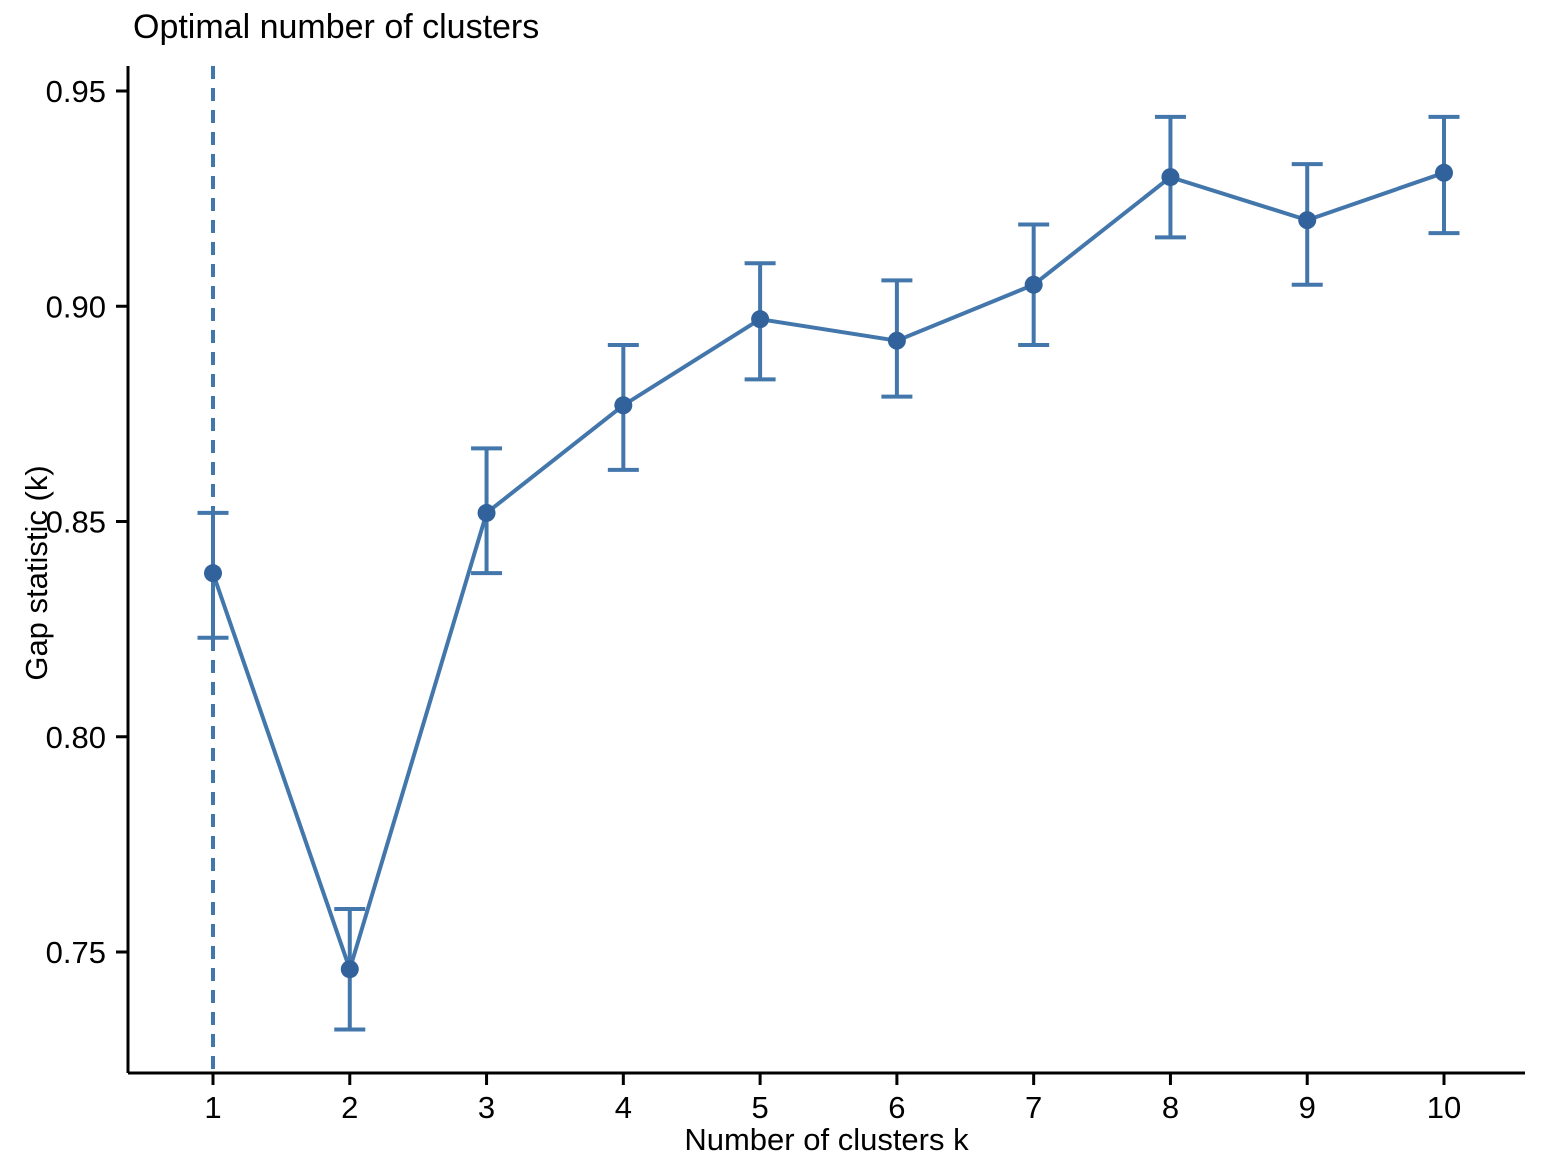  What do you see at coordinates (623, 1107) in the screenshot?
I see `x-tick-label: 4` at bounding box center [623, 1107].